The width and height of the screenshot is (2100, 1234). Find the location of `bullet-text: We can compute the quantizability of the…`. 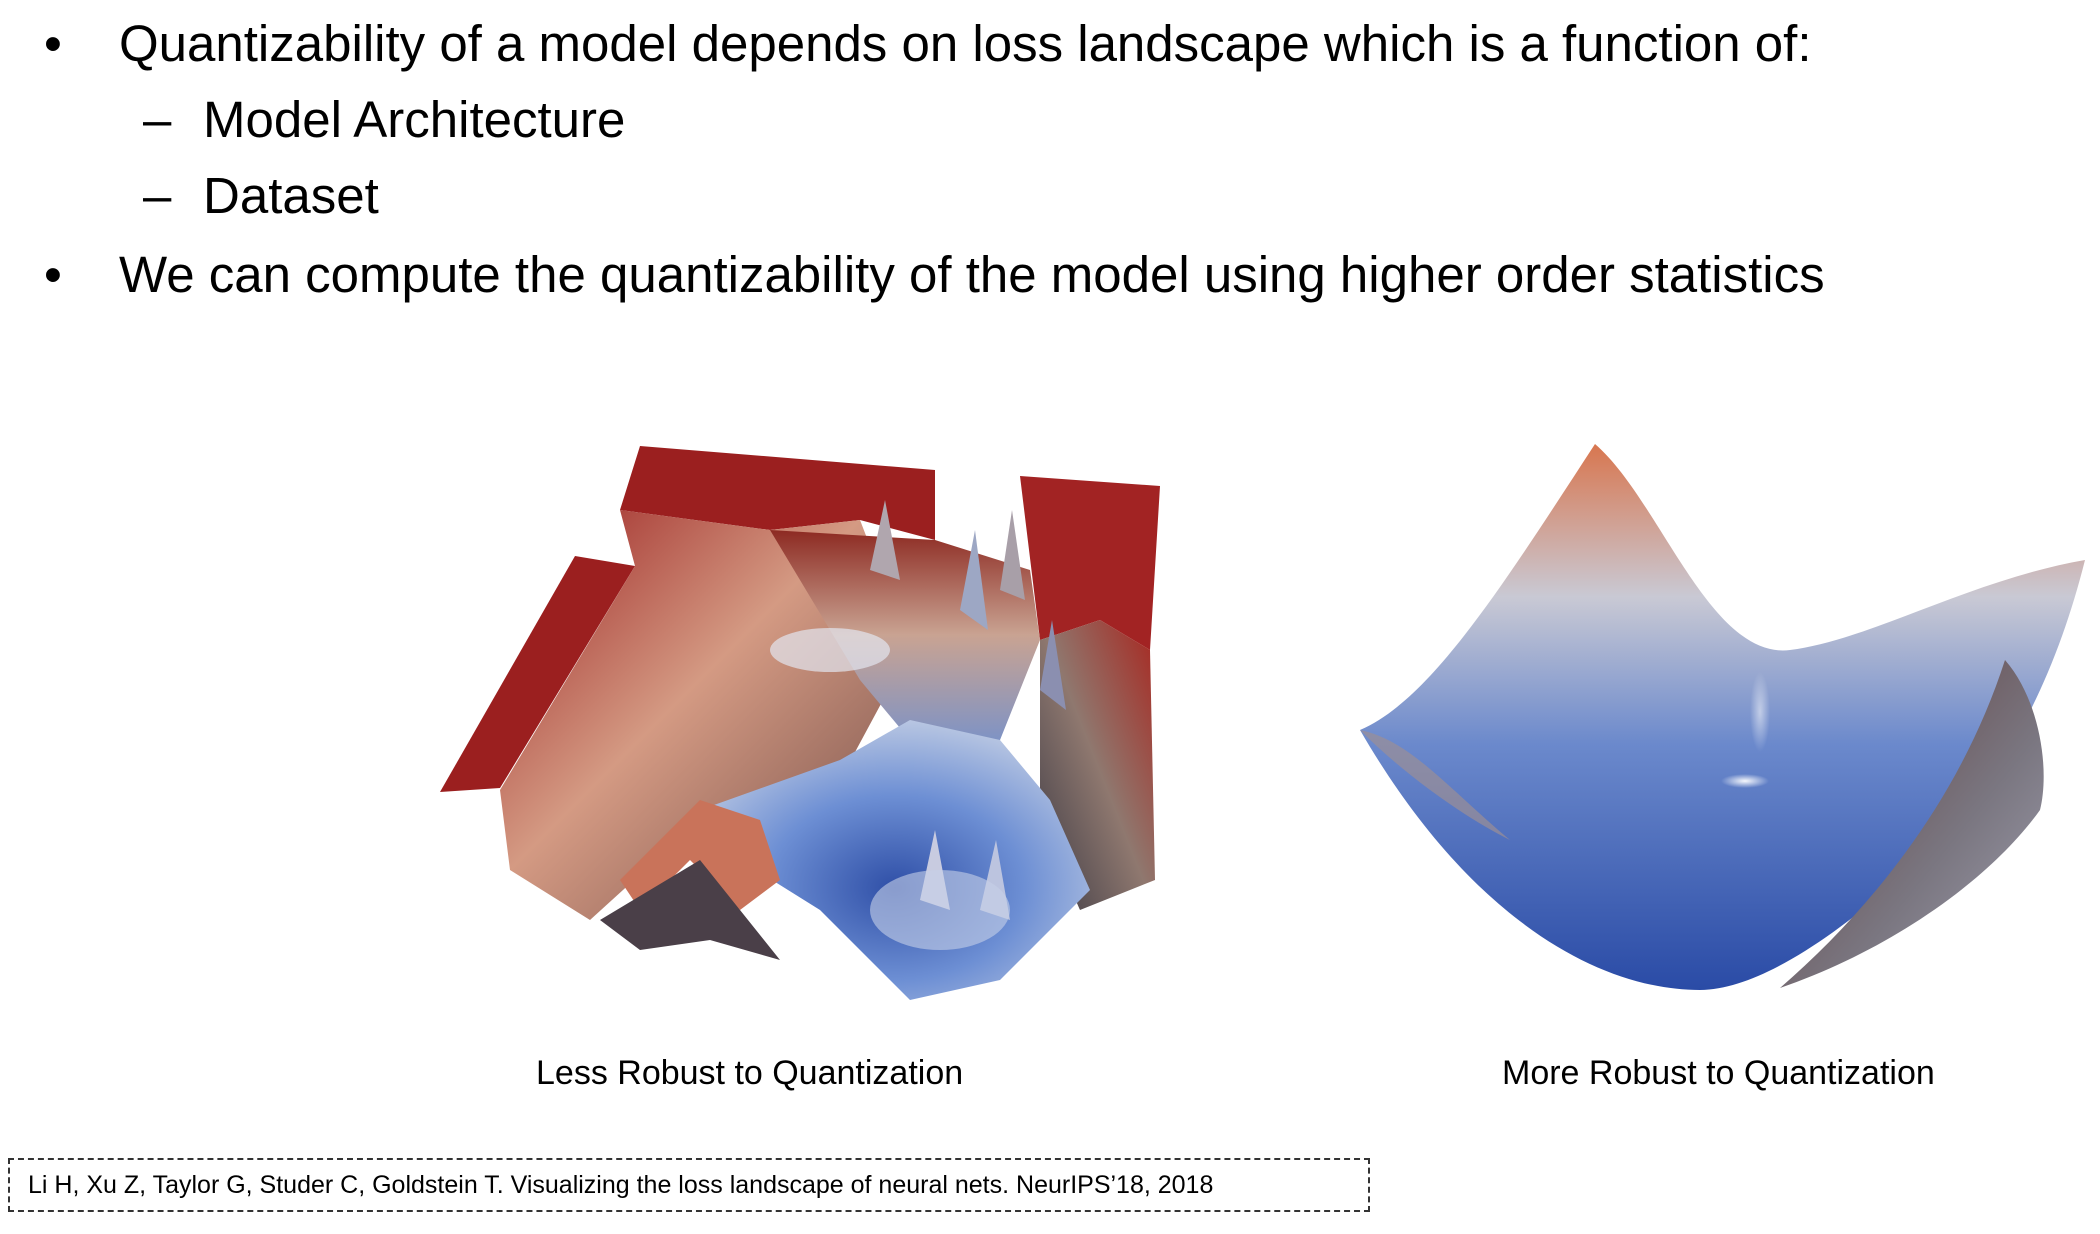

bullet-text: We can compute the quantizability of the… is located at coordinates (972, 274).